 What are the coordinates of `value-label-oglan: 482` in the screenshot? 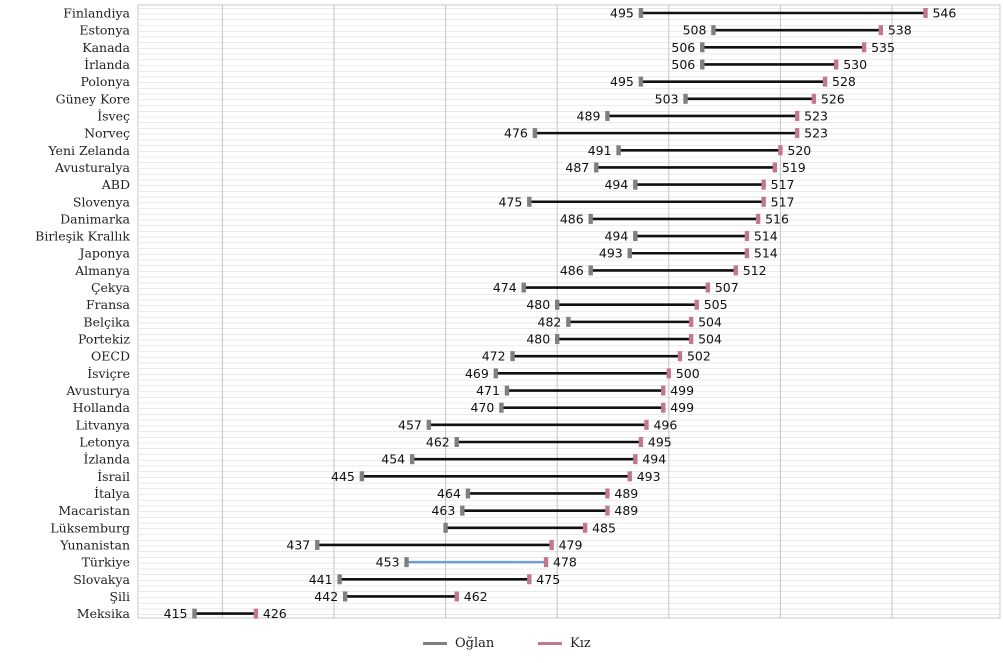 It's located at (550, 321).